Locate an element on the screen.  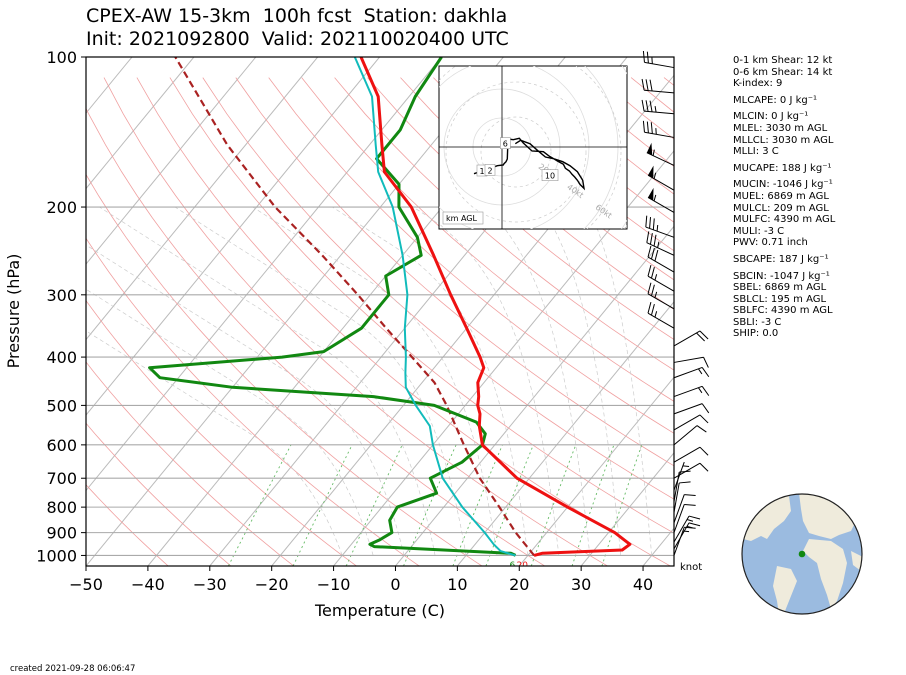
chart-subtitle: Init: 2021092800 Valid: 202110020400 UTC is located at coordinates (297, 39).